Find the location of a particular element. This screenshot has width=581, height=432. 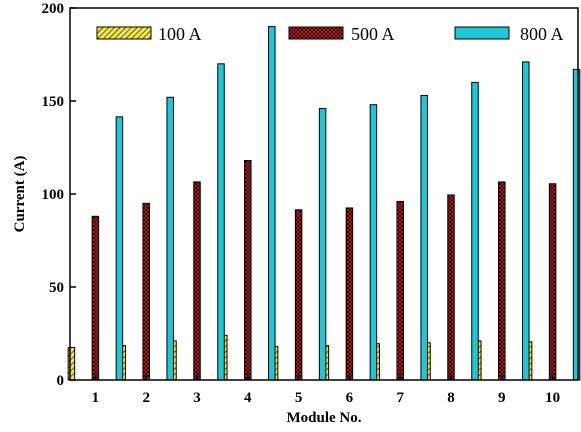

x-tick-label: 2 is located at coordinates (146, 398).